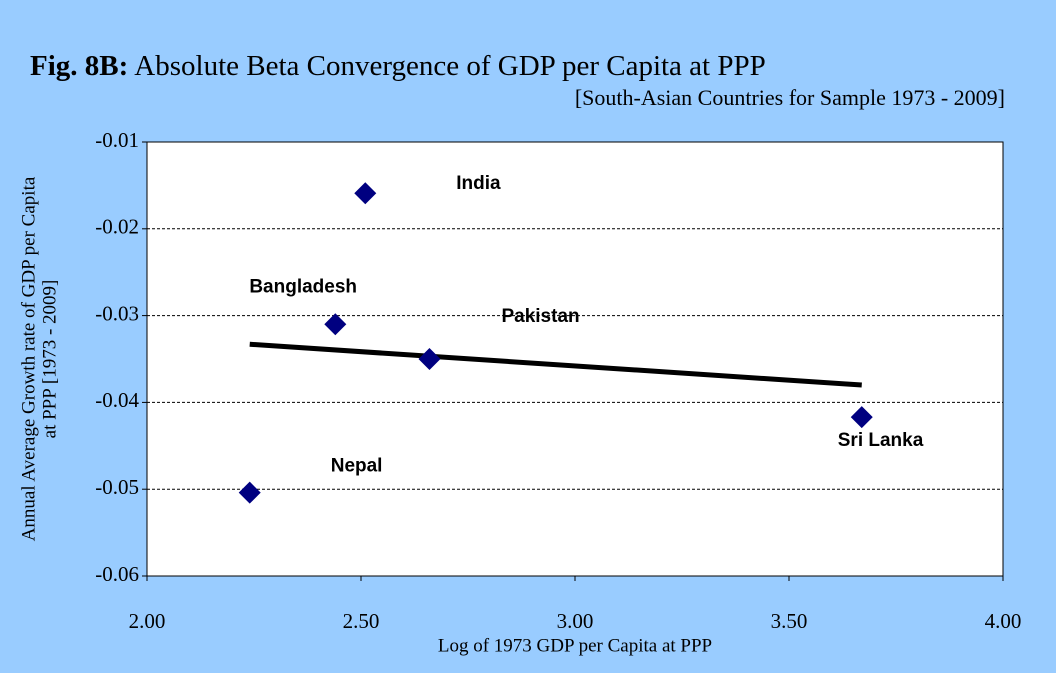 The width and height of the screenshot is (1056, 673). I want to click on y-tick-label: -0.01, so click(117, 140).